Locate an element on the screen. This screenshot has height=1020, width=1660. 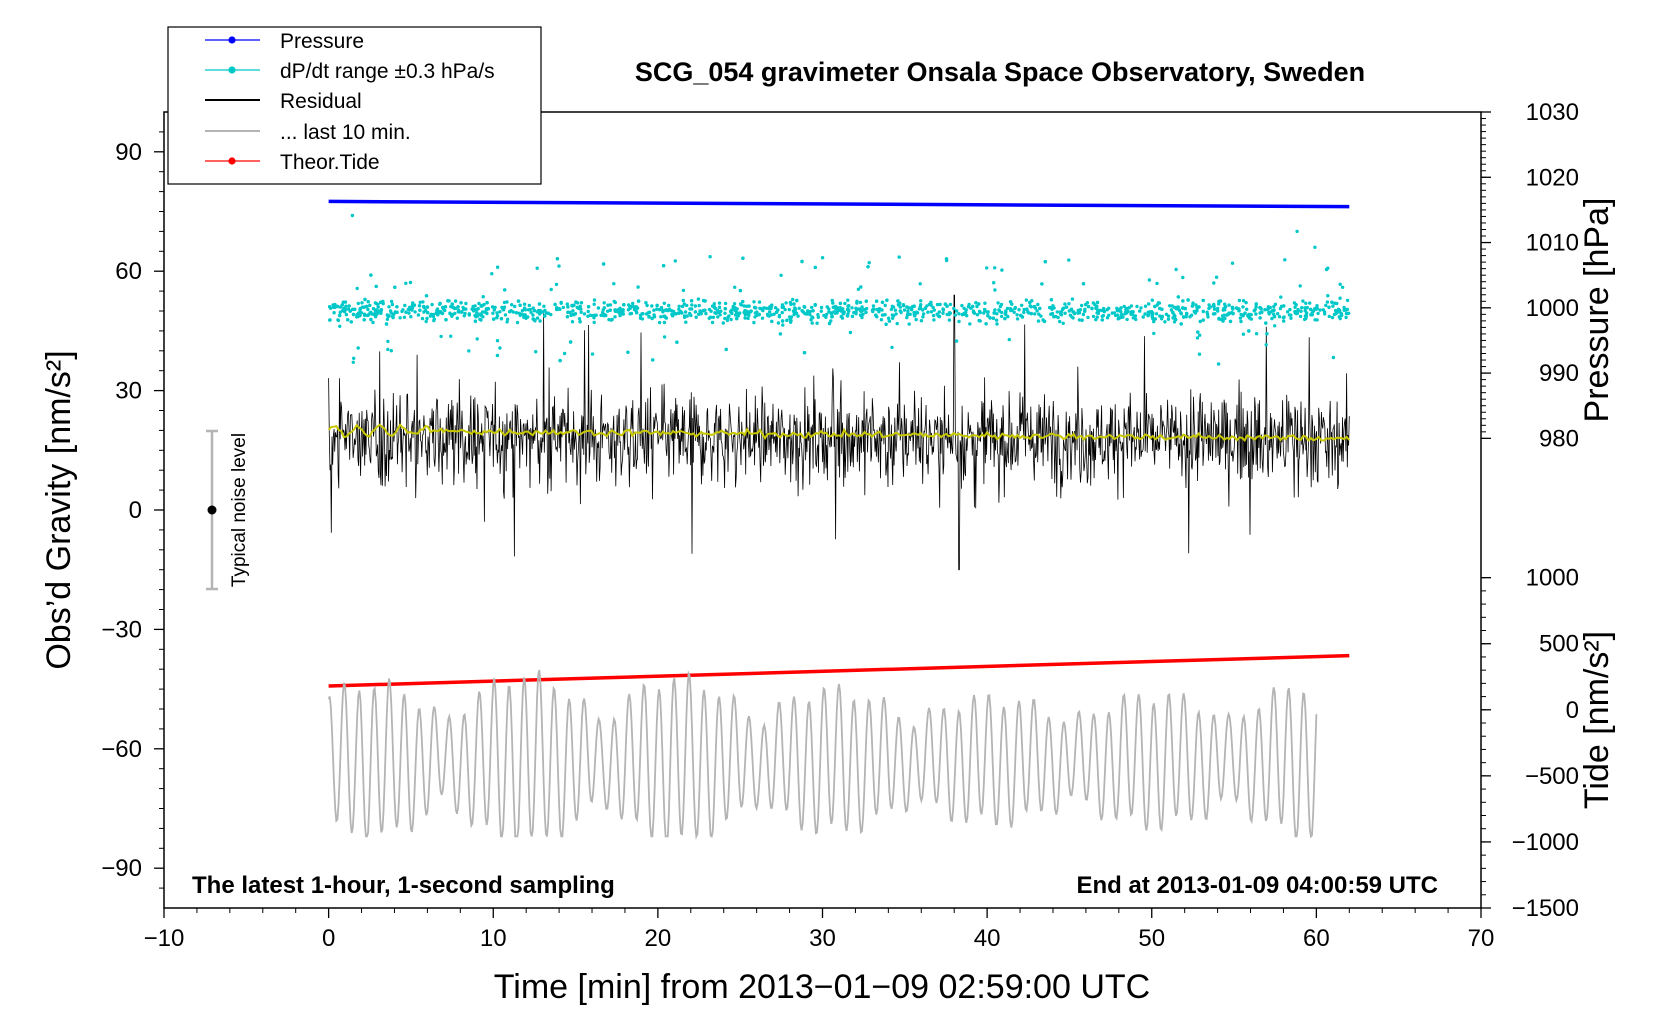
annotation-sampling: The latest 1-hour, 1-second sampling is located at coordinates (403, 885).